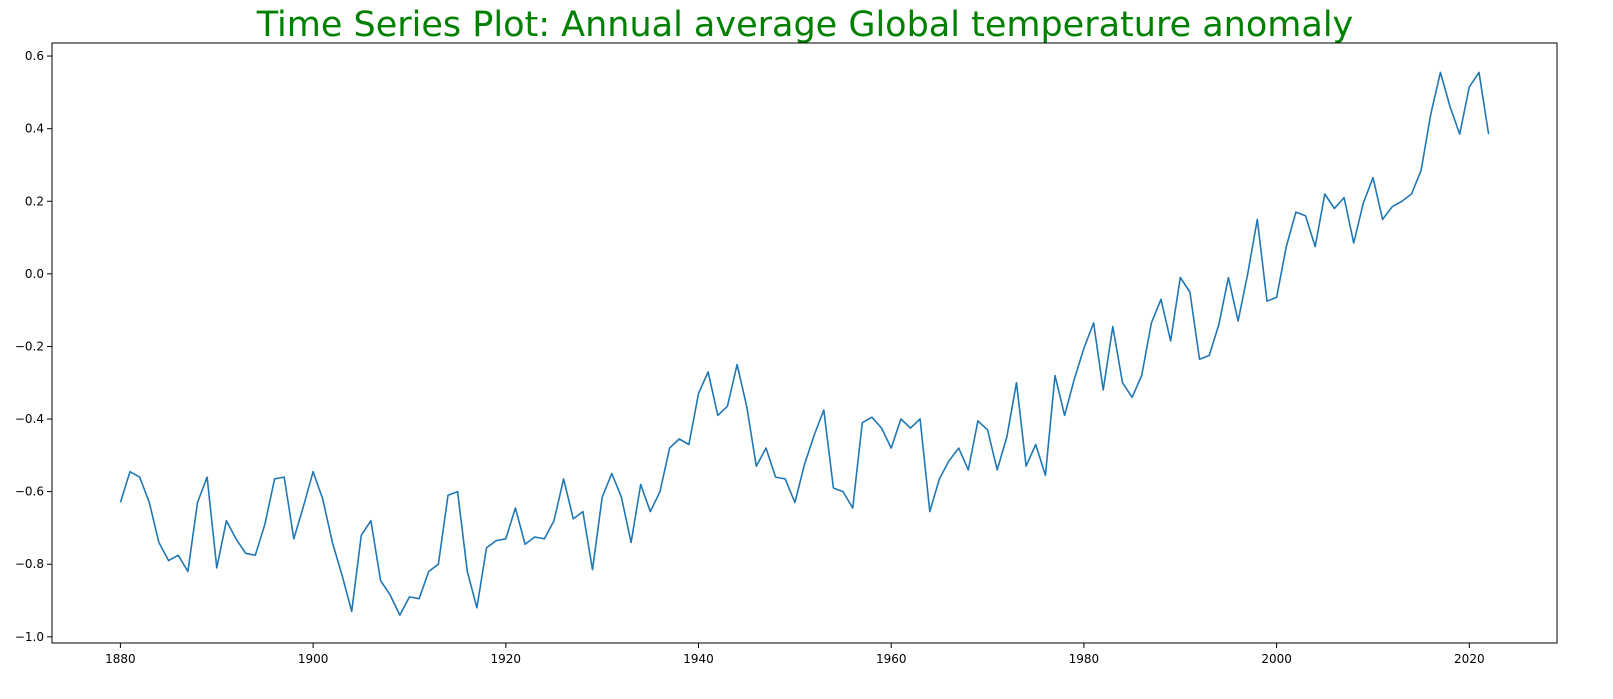  Describe the element at coordinates (34, 56) in the screenshot. I see `y-tick-label: 0.6` at that location.